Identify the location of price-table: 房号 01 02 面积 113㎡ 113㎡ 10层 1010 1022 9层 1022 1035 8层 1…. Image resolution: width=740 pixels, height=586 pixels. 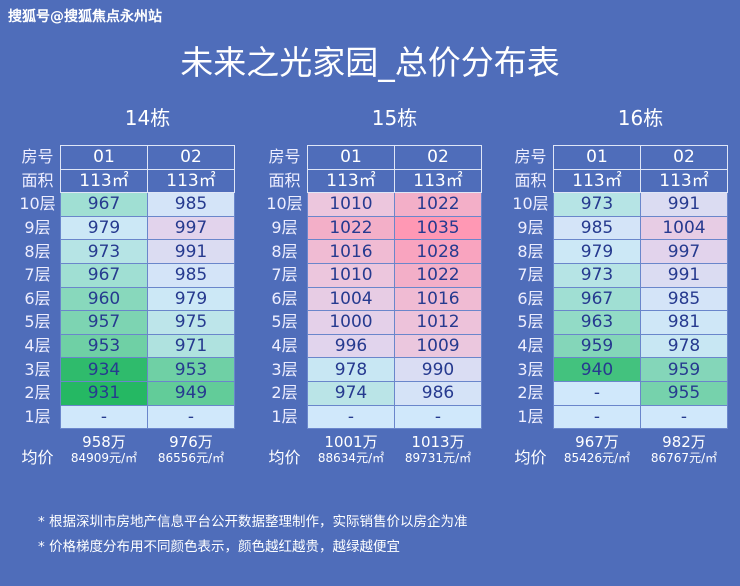
(372, 287).